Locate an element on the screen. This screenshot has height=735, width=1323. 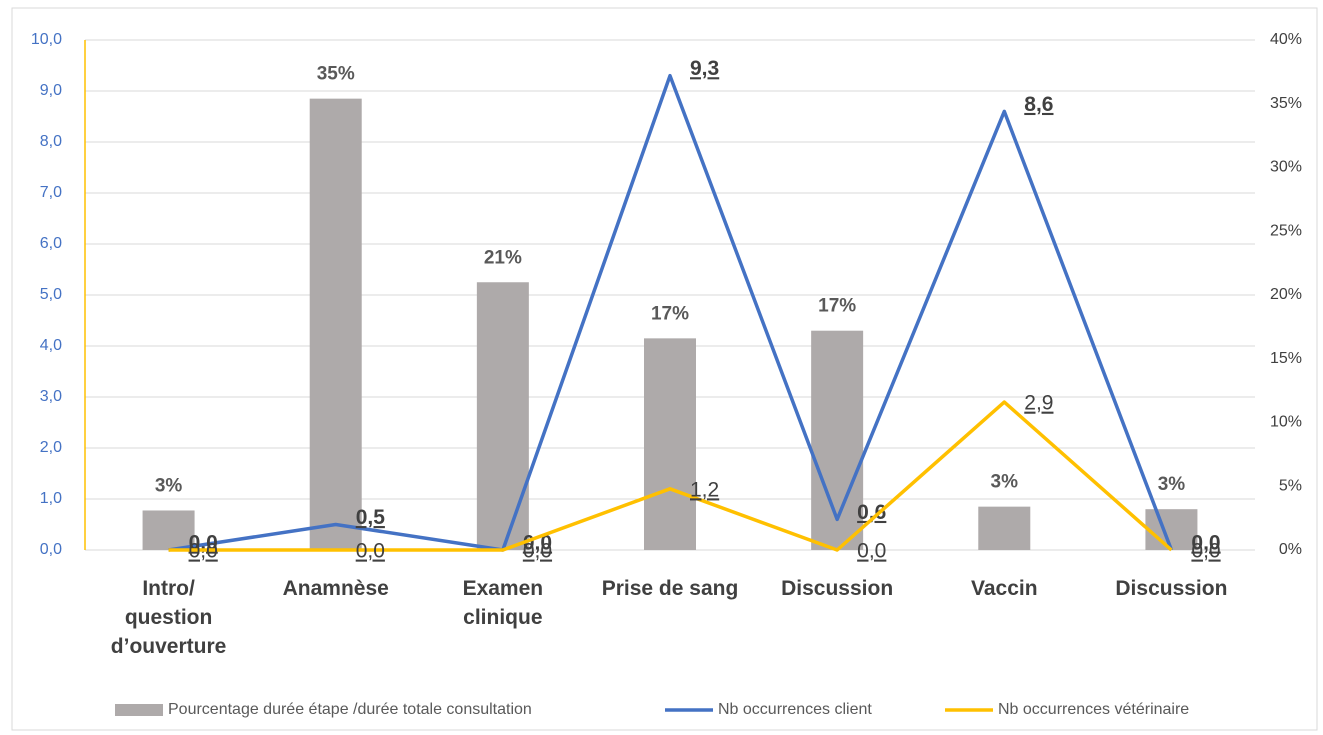
y2-tick-label: 10% is located at coordinates (1286, 422).